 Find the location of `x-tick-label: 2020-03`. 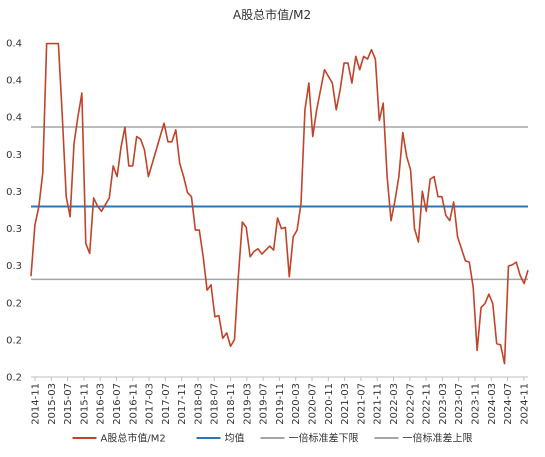

x-tick-label: 2020-03 is located at coordinates (296, 404).